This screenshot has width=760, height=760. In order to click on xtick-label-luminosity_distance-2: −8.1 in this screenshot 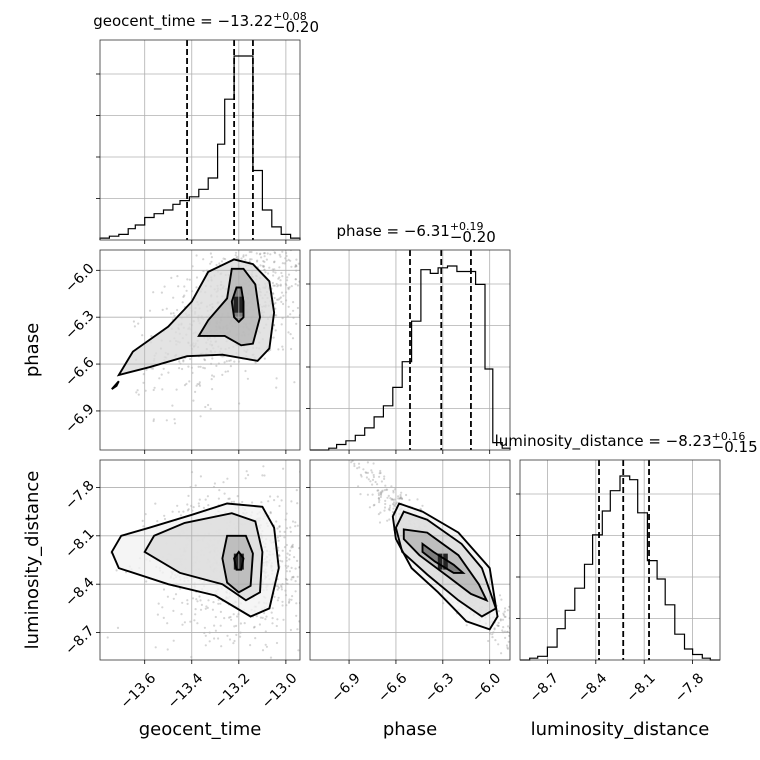, I will do `click(640, 687)`.